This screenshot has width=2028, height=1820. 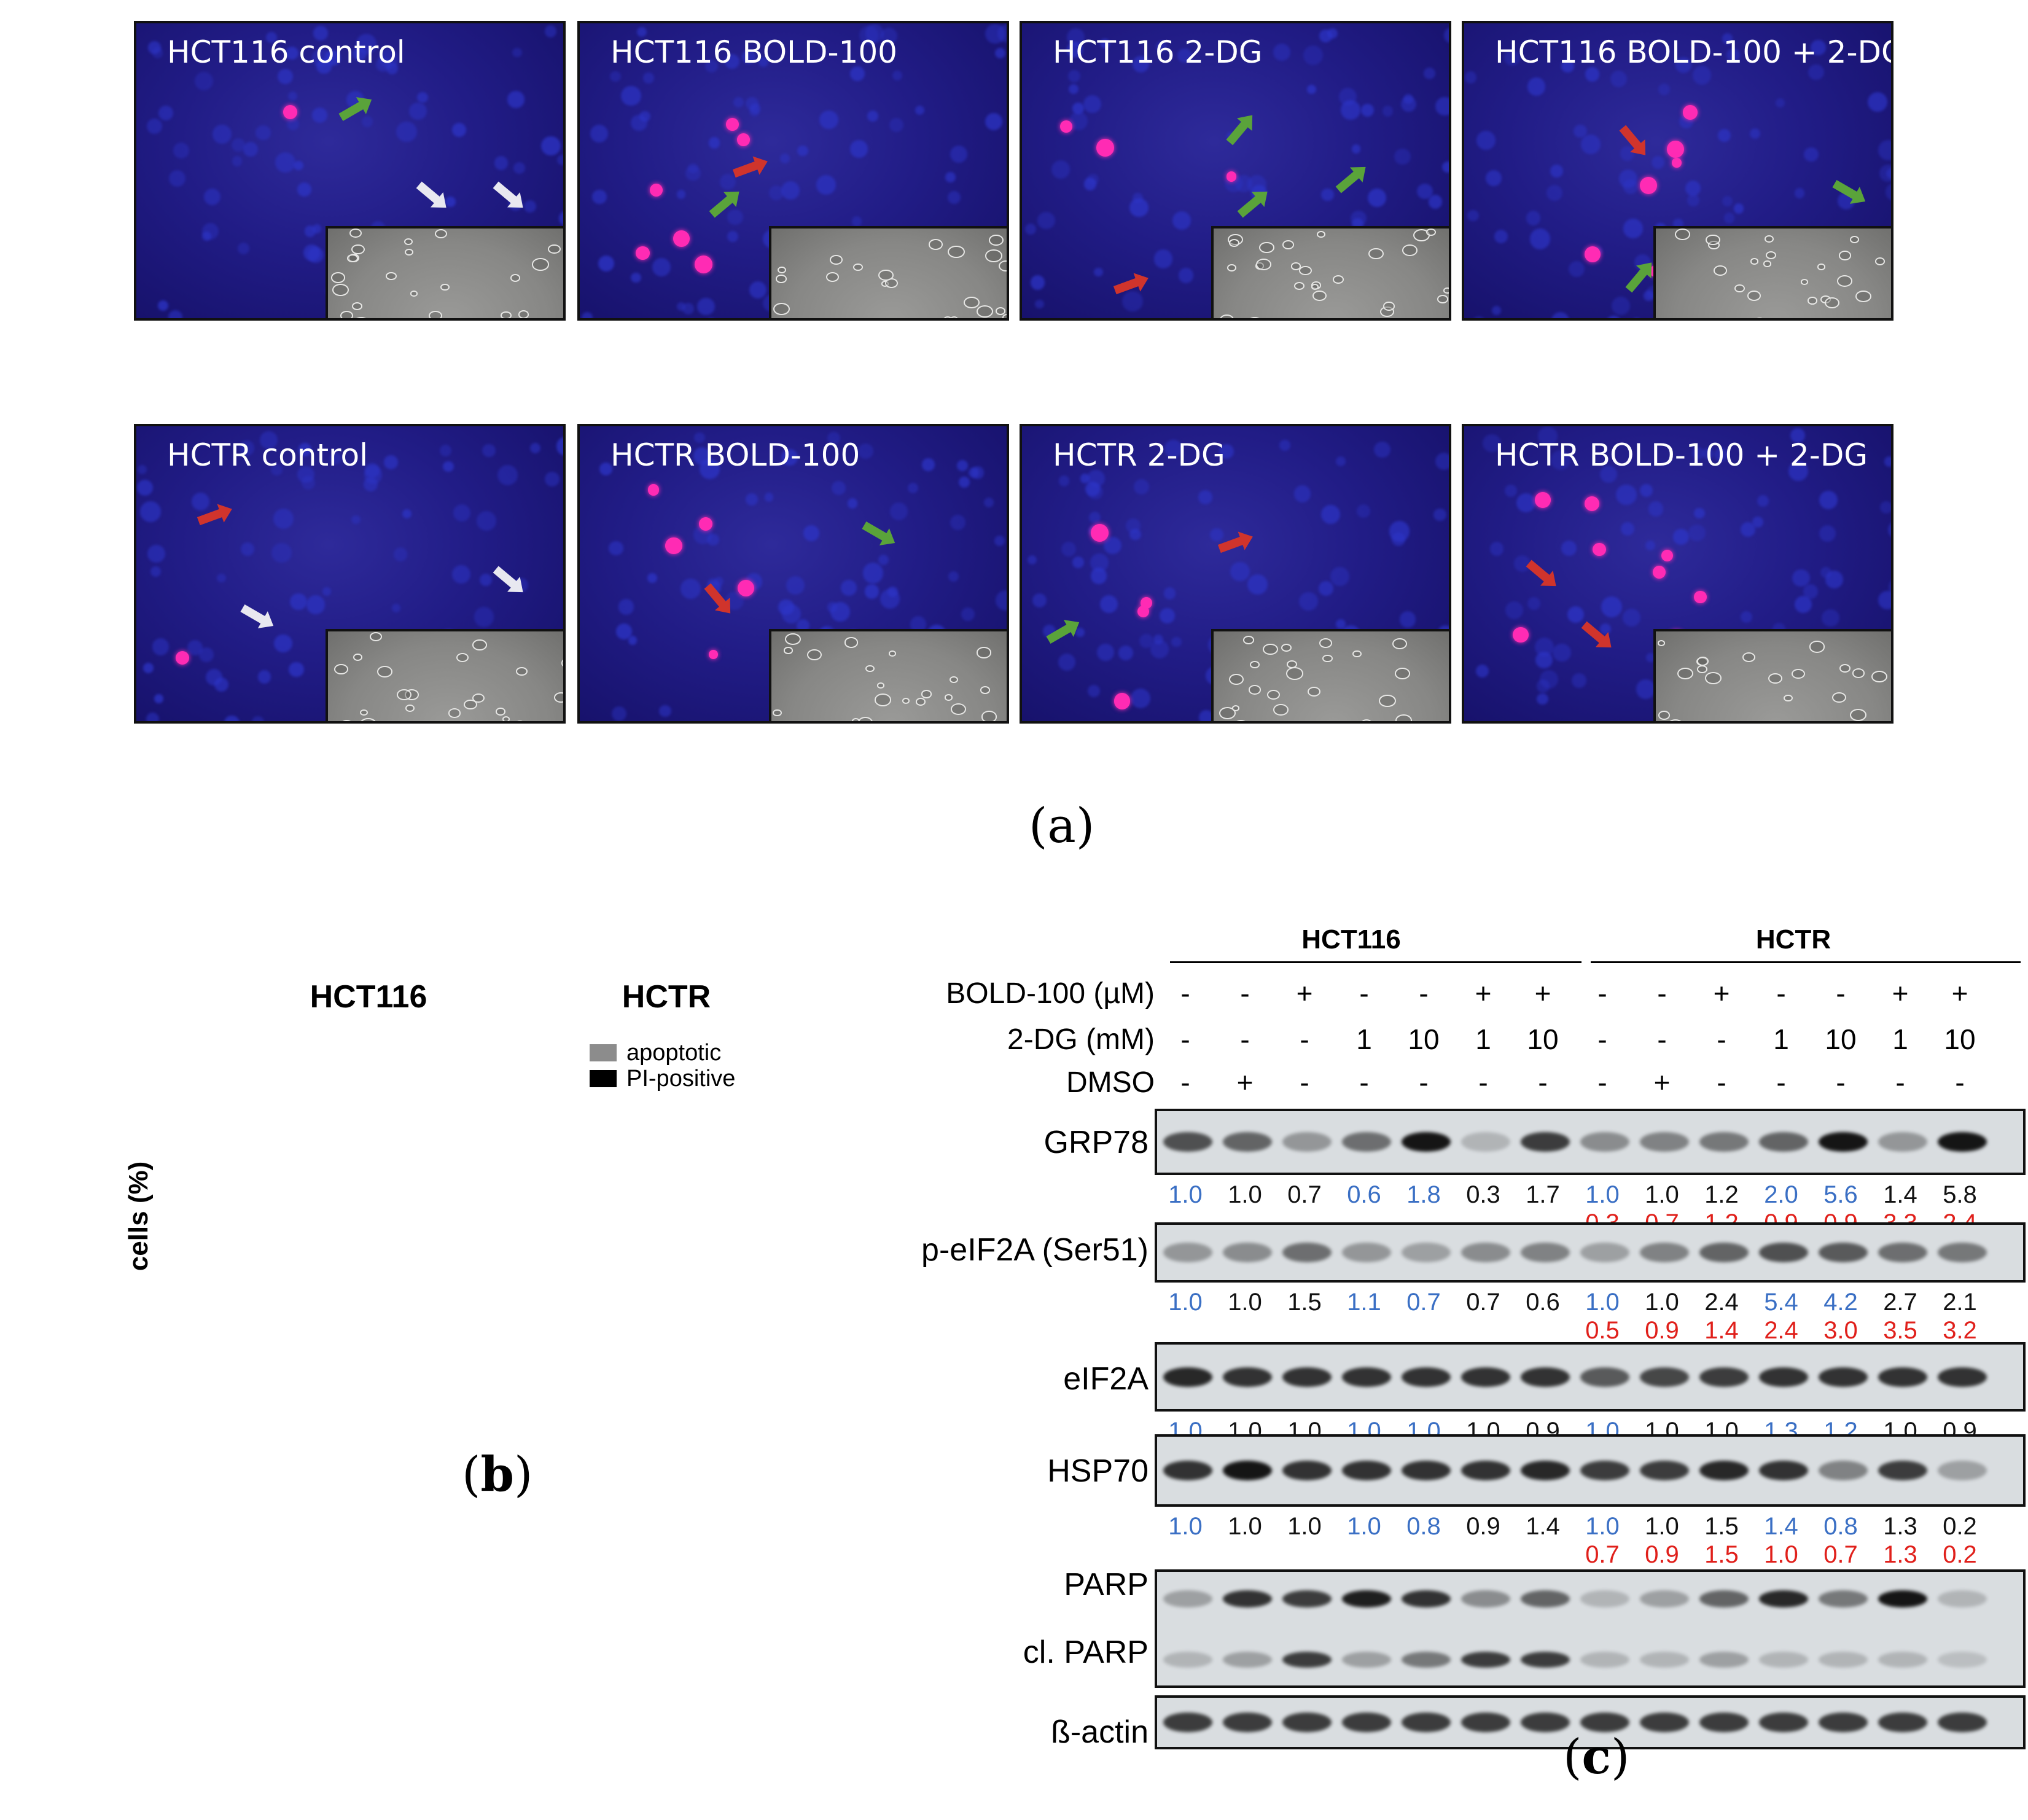 What do you see at coordinates (1841, 1194) in the screenshot?
I see `quant-value: 5.6` at bounding box center [1841, 1194].